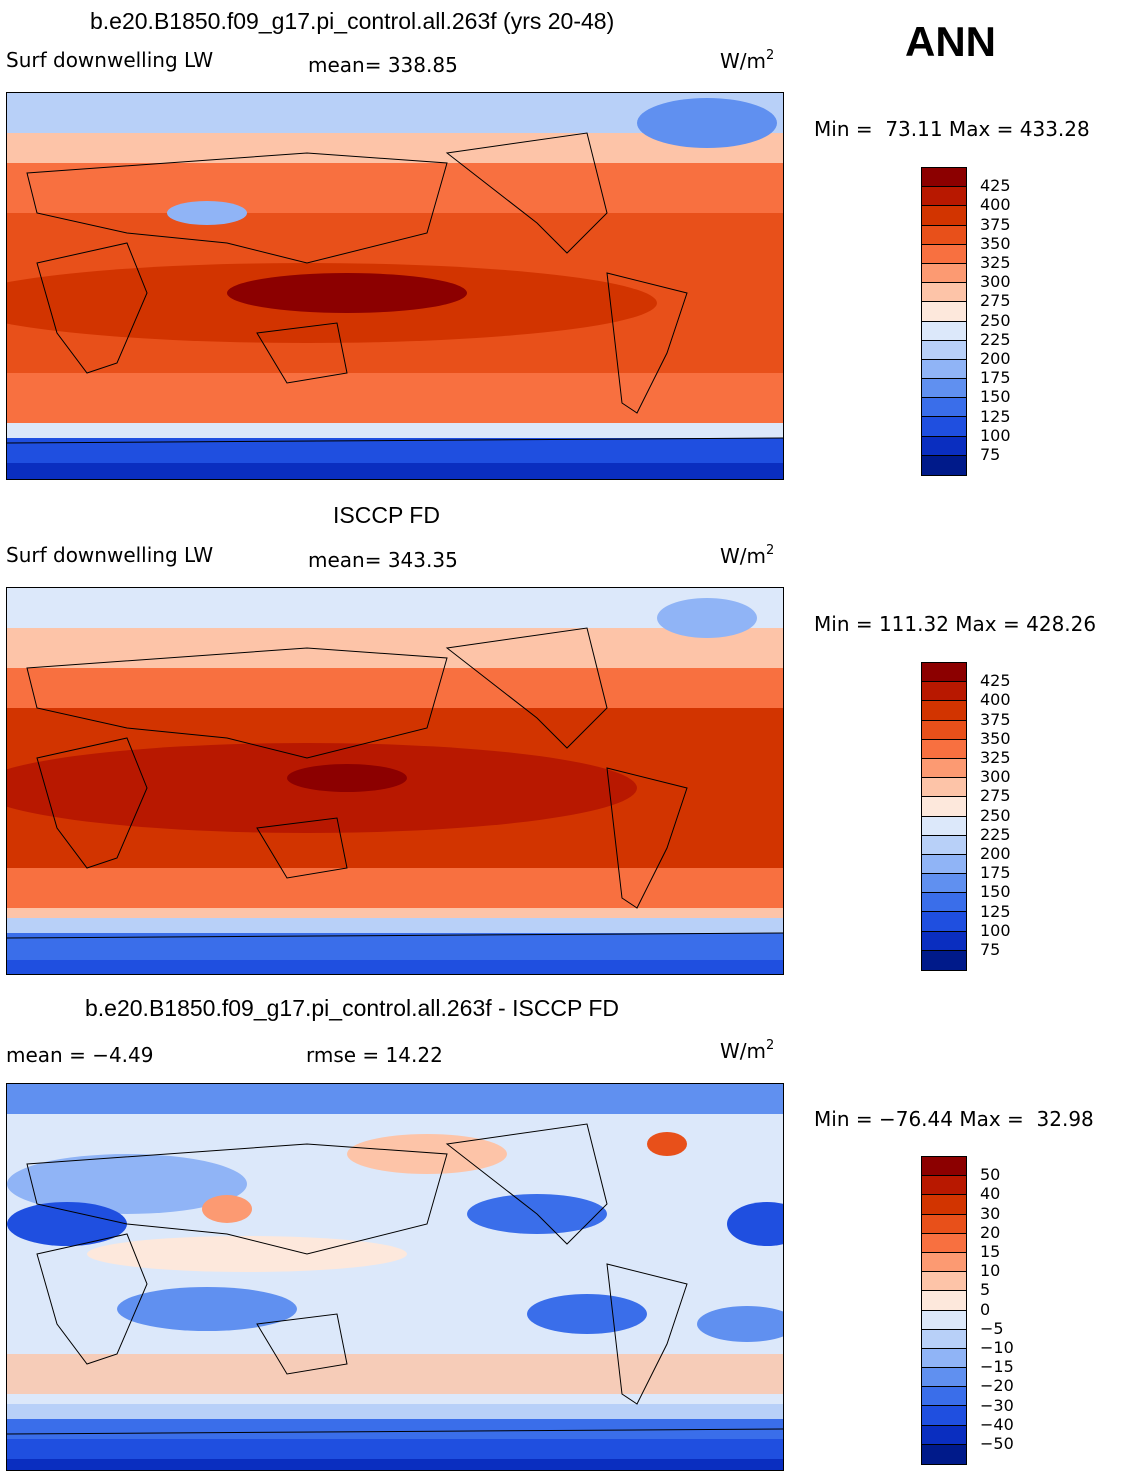 The height and width of the screenshot is (1478, 1127). Describe the element at coordinates (997, 1443) in the screenshot. I see `legend-label: −50` at that location.